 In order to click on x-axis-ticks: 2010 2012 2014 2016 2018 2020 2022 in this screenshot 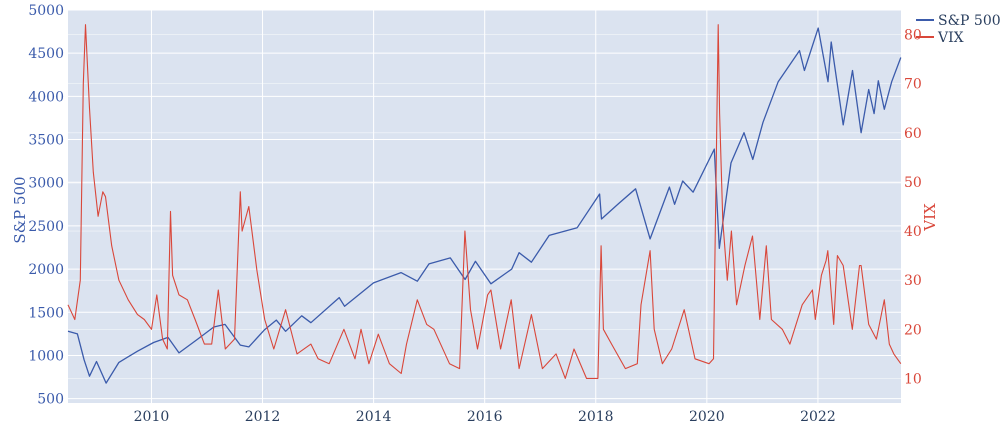, I will do `click(485, 417)`.